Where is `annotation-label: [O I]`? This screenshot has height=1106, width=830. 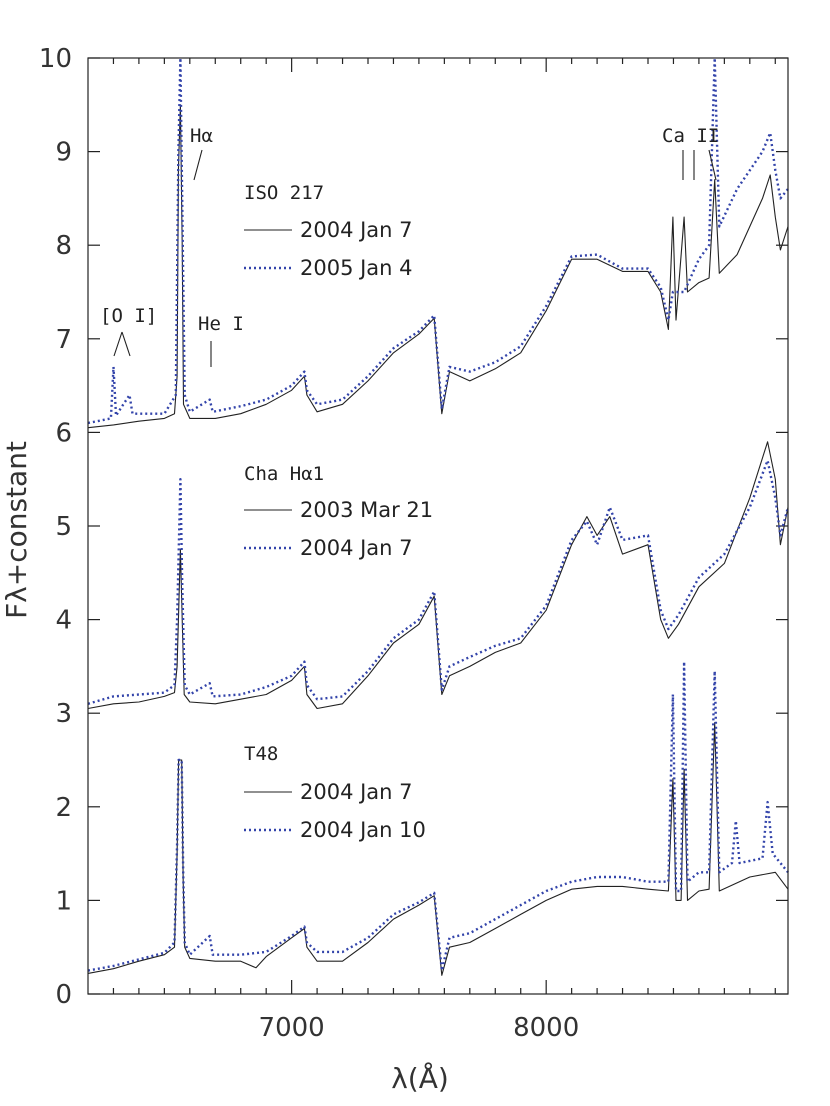 annotation-label: [O I] is located at coordinates (128, 316).